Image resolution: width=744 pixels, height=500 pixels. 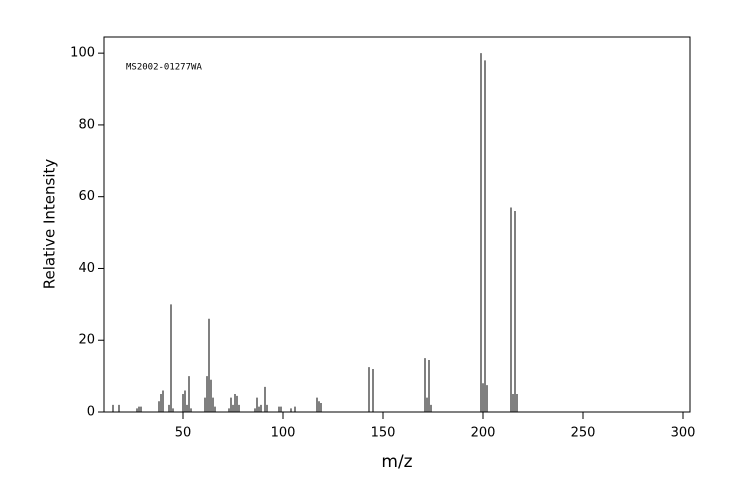 I want to click on y-tick-label: 20, so click(x=86, y=340).